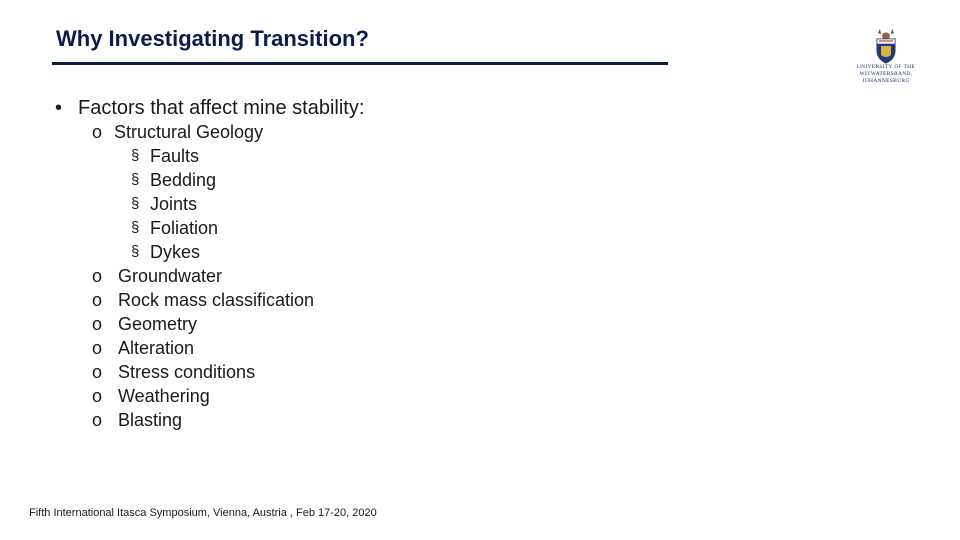 The width and height of the screenshot is (960, 540). I want to click on factor-list-item-text: Groundwater, so click(170, 276).